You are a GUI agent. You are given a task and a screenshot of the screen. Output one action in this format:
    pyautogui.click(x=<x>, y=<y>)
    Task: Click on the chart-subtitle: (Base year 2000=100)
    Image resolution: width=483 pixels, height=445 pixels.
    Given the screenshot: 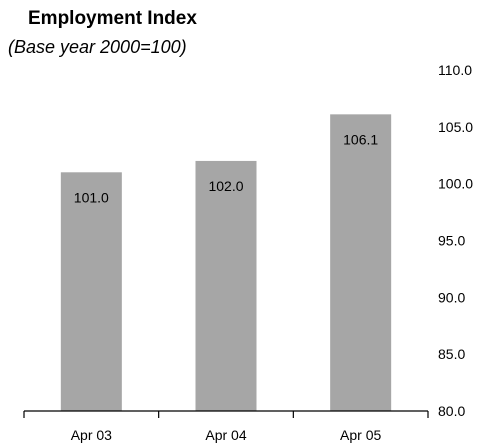 What is the action you would take?
    pyautogui.click(x=97, y=47)
    